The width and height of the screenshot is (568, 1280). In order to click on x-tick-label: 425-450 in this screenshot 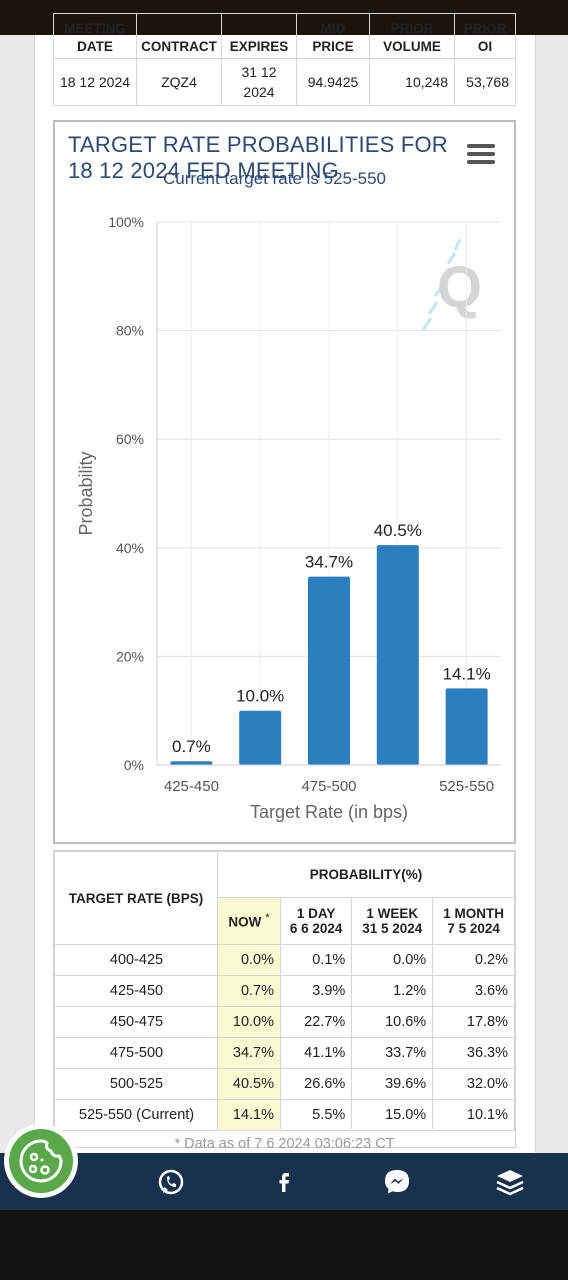, I will do `click(191, 786)`.